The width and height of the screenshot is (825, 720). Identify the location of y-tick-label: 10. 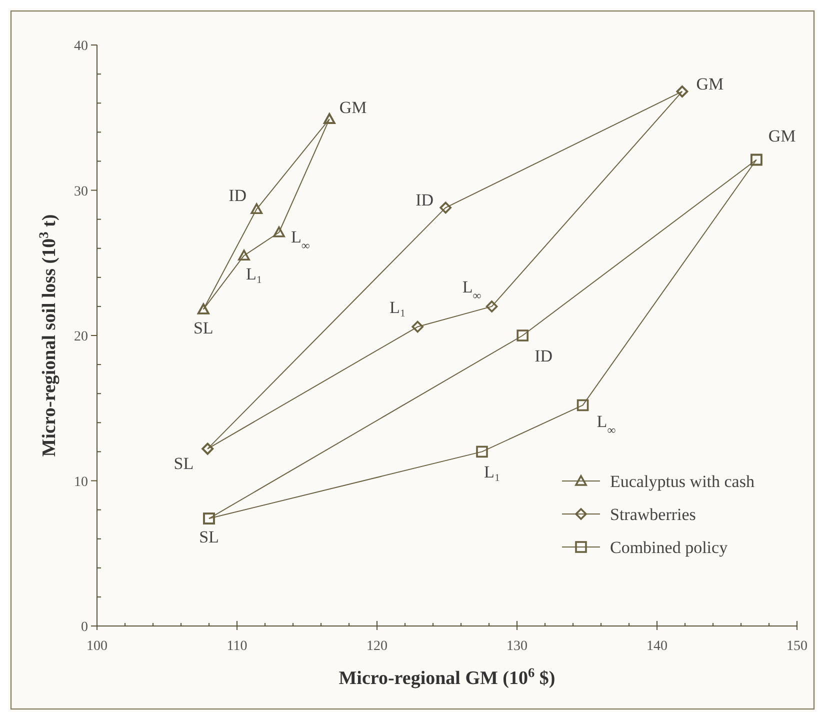
(81, 482).